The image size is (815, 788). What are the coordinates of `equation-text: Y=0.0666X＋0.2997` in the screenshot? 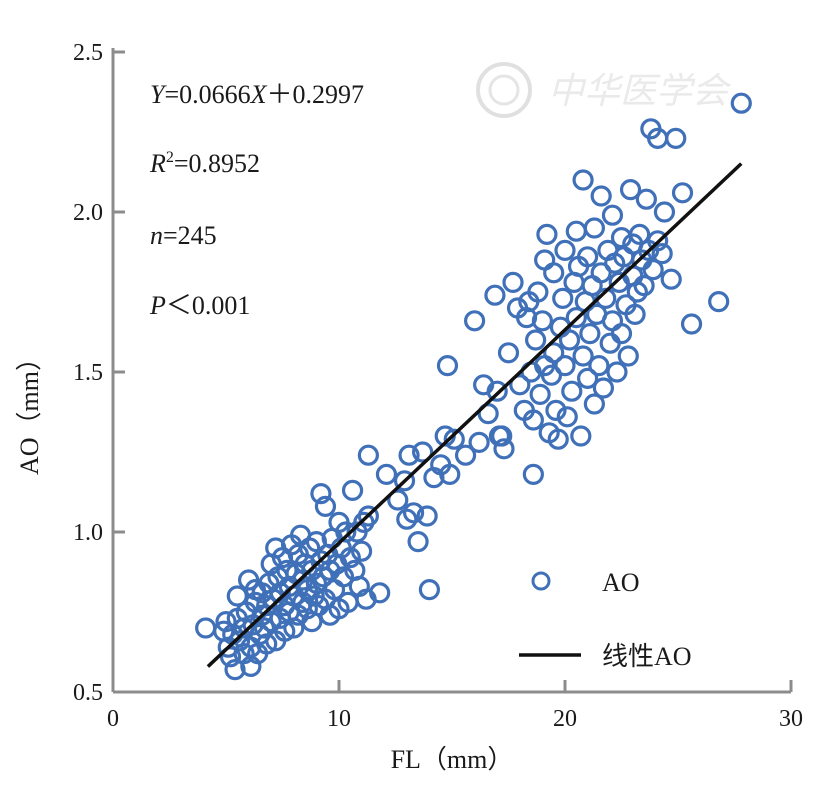 It's located at (257, 94).